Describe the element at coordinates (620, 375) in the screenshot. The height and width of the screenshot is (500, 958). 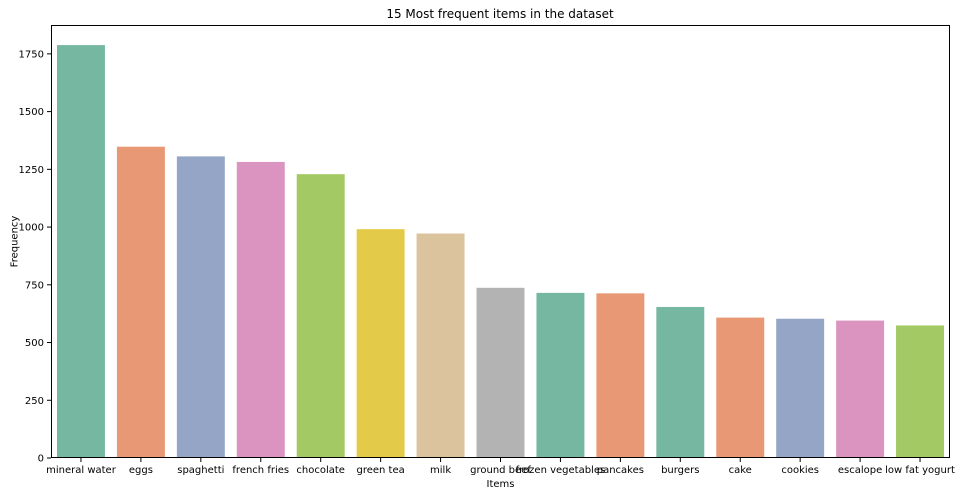
I see `bar-pancakes` at that location.